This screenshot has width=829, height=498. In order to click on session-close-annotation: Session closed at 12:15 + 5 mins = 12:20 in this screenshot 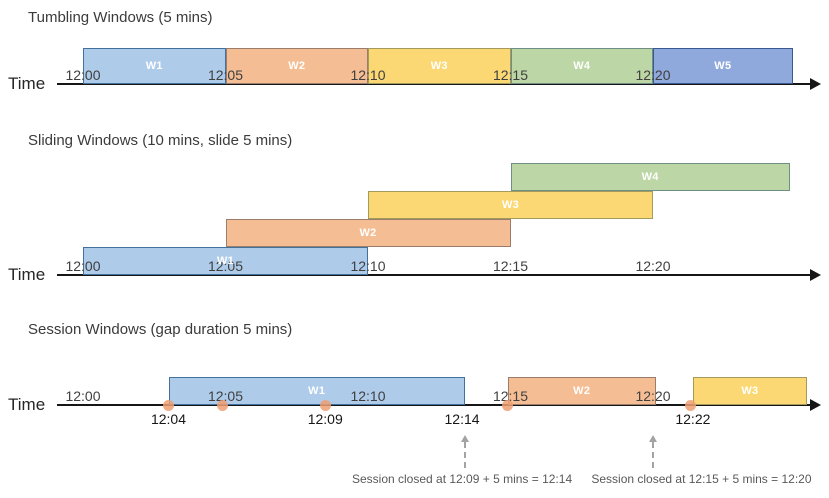, I will do `click(701, 479)`.